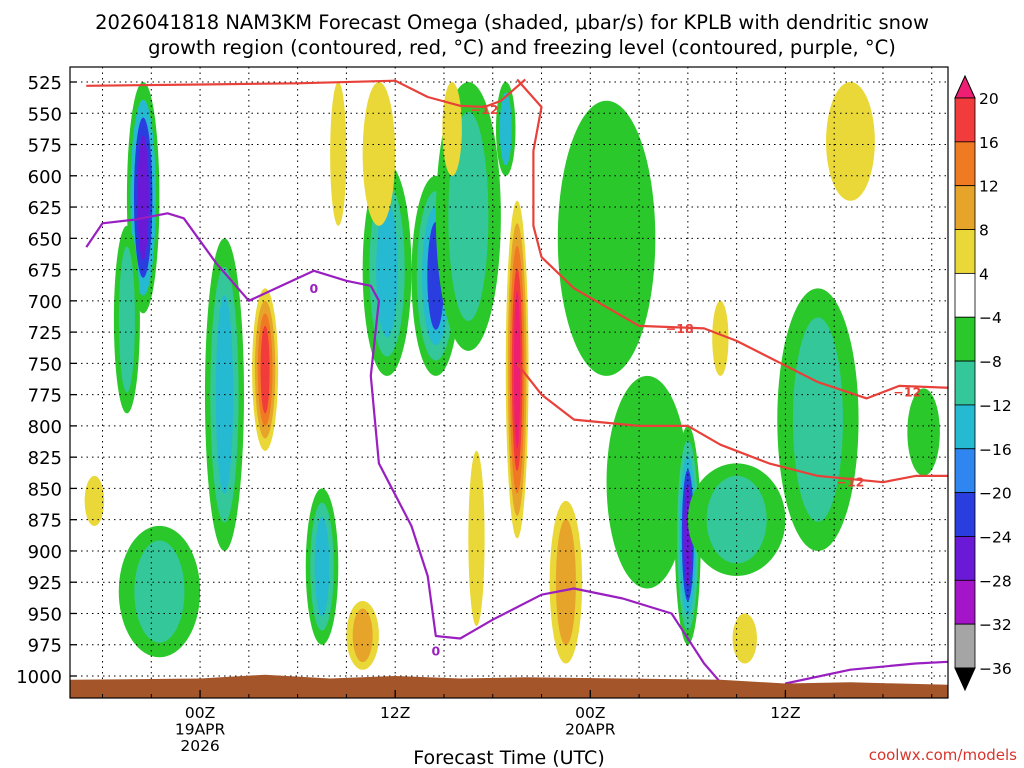  Describe the element at coordinates (45, 146) in the screenshot. I see `y-tick-label: 575` at that location.